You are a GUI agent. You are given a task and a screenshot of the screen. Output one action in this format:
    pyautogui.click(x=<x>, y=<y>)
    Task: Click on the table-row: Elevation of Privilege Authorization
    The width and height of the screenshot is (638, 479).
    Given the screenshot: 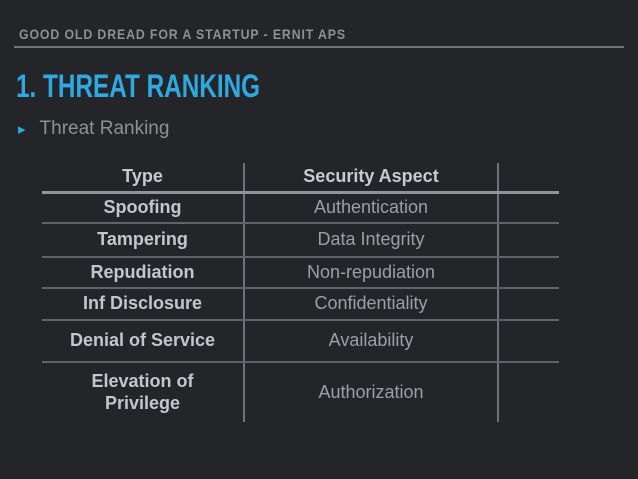 What is the action you would take?
    pyautogui.click(x=300, y=392)
    